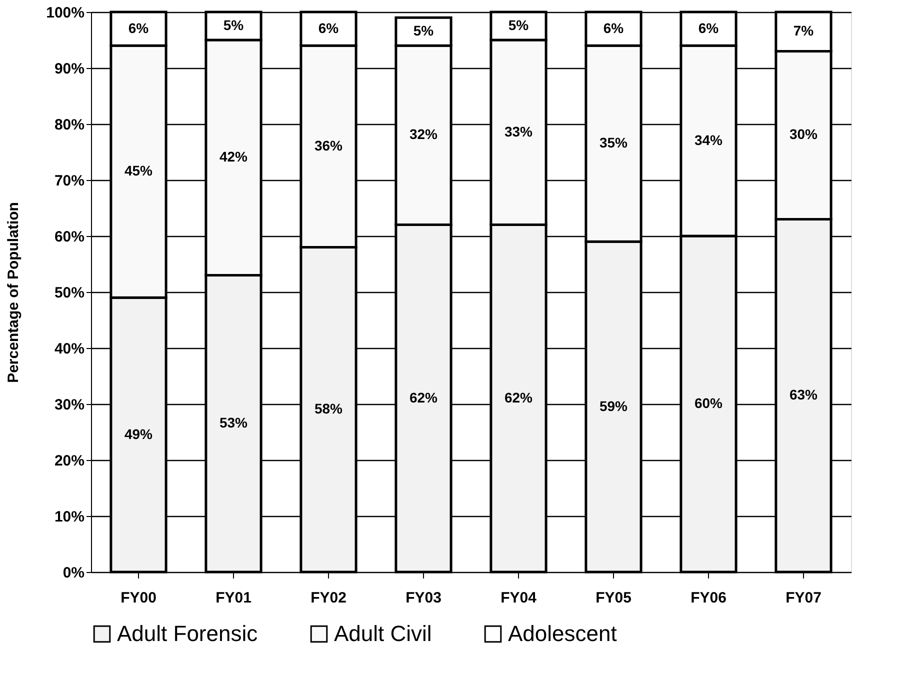  I want to click on data-label: 42%, so click(233, 156).